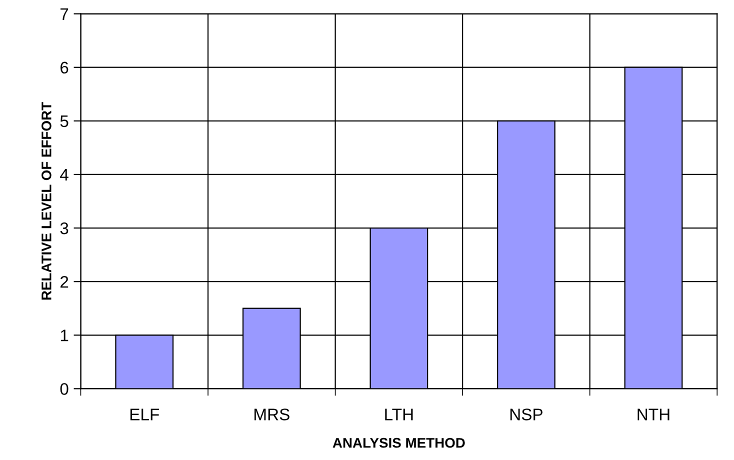 This screenshot has height=460, width=734. What do you see at coordinates (399, 414) in the screenshot?
I see `x-tick-label: LTH` at bounding box center [399, 414].